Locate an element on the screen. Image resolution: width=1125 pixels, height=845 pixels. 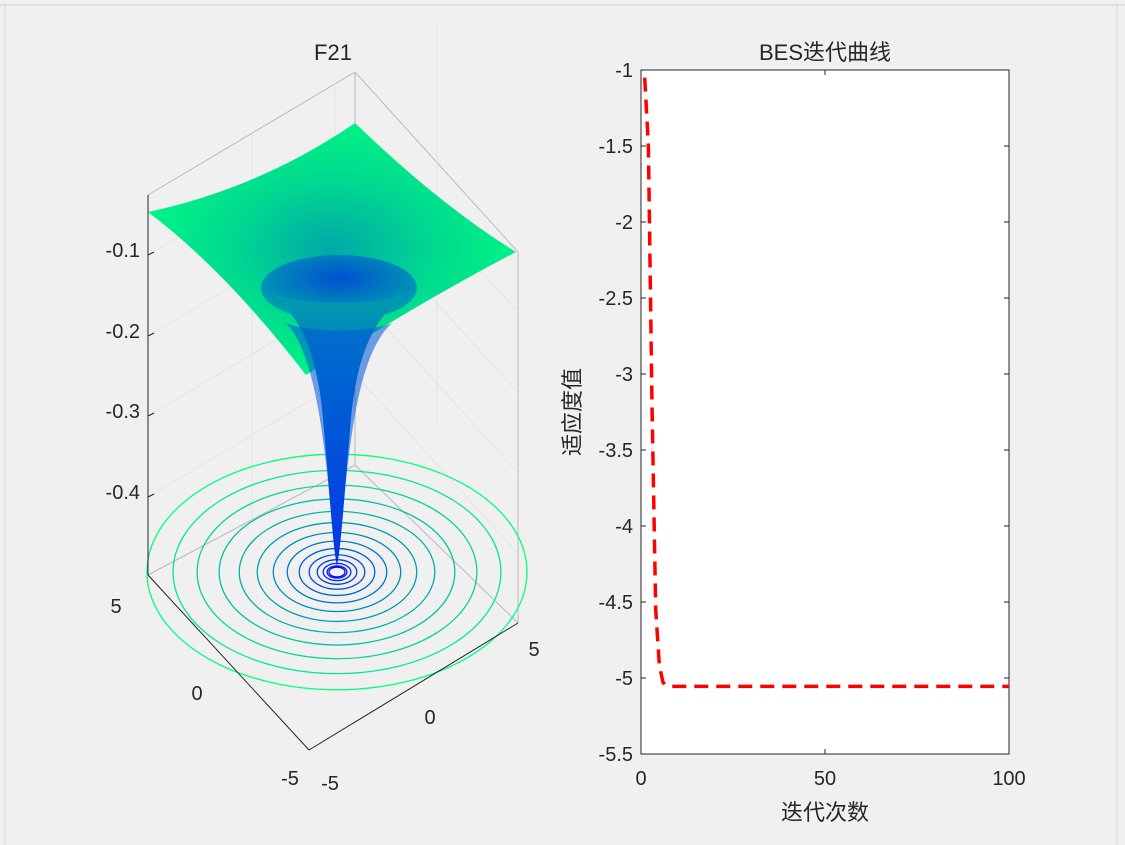
x-axis-label: 迭代次数 is located at coordinates (825, 812).